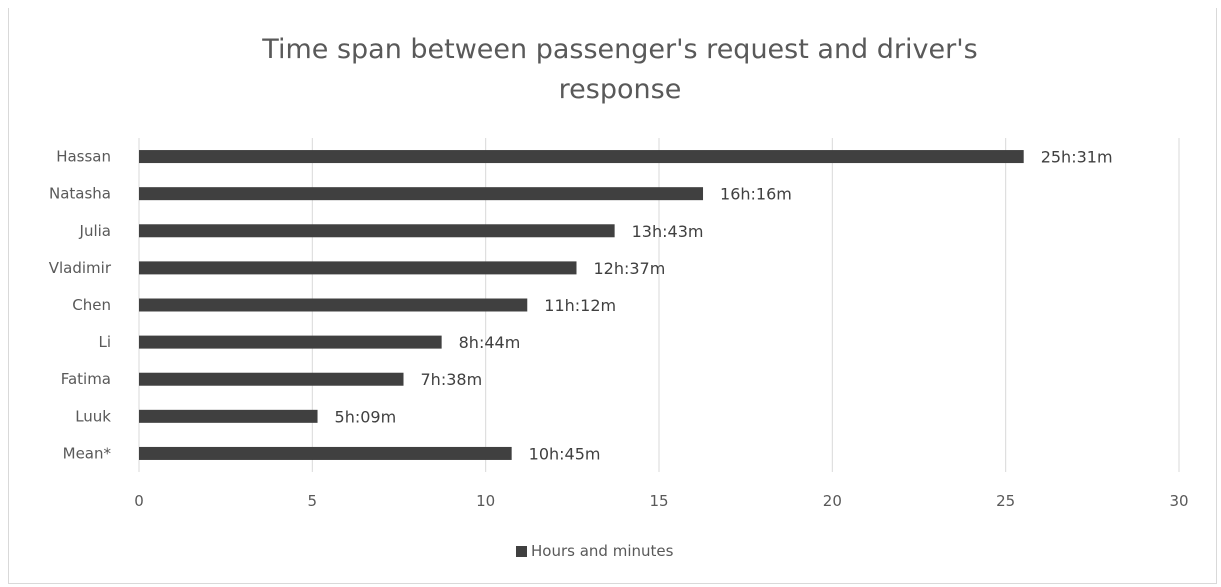  Describe the element at coordinates (452, 379) in the screenshot. I see `data-label: 7h:38m` at that location.